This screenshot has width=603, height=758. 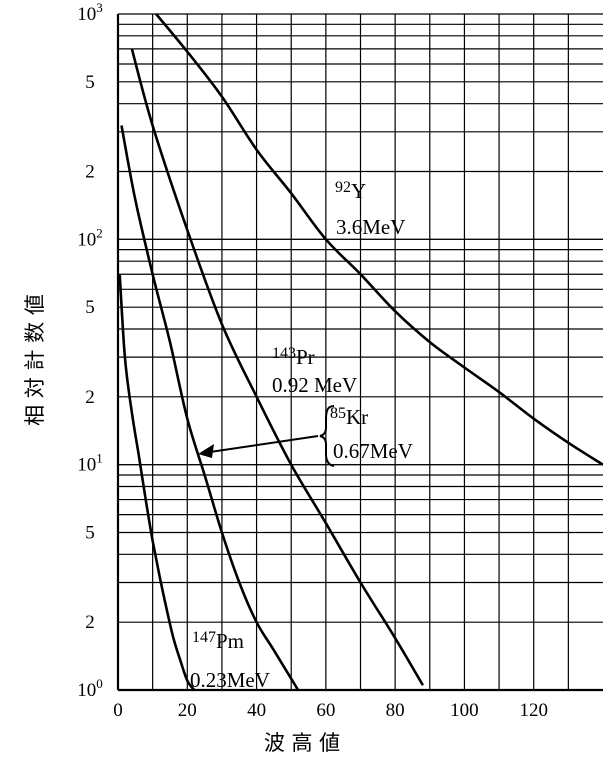 I want to click on x-tick-label: 60, so click(x=325, y=710).